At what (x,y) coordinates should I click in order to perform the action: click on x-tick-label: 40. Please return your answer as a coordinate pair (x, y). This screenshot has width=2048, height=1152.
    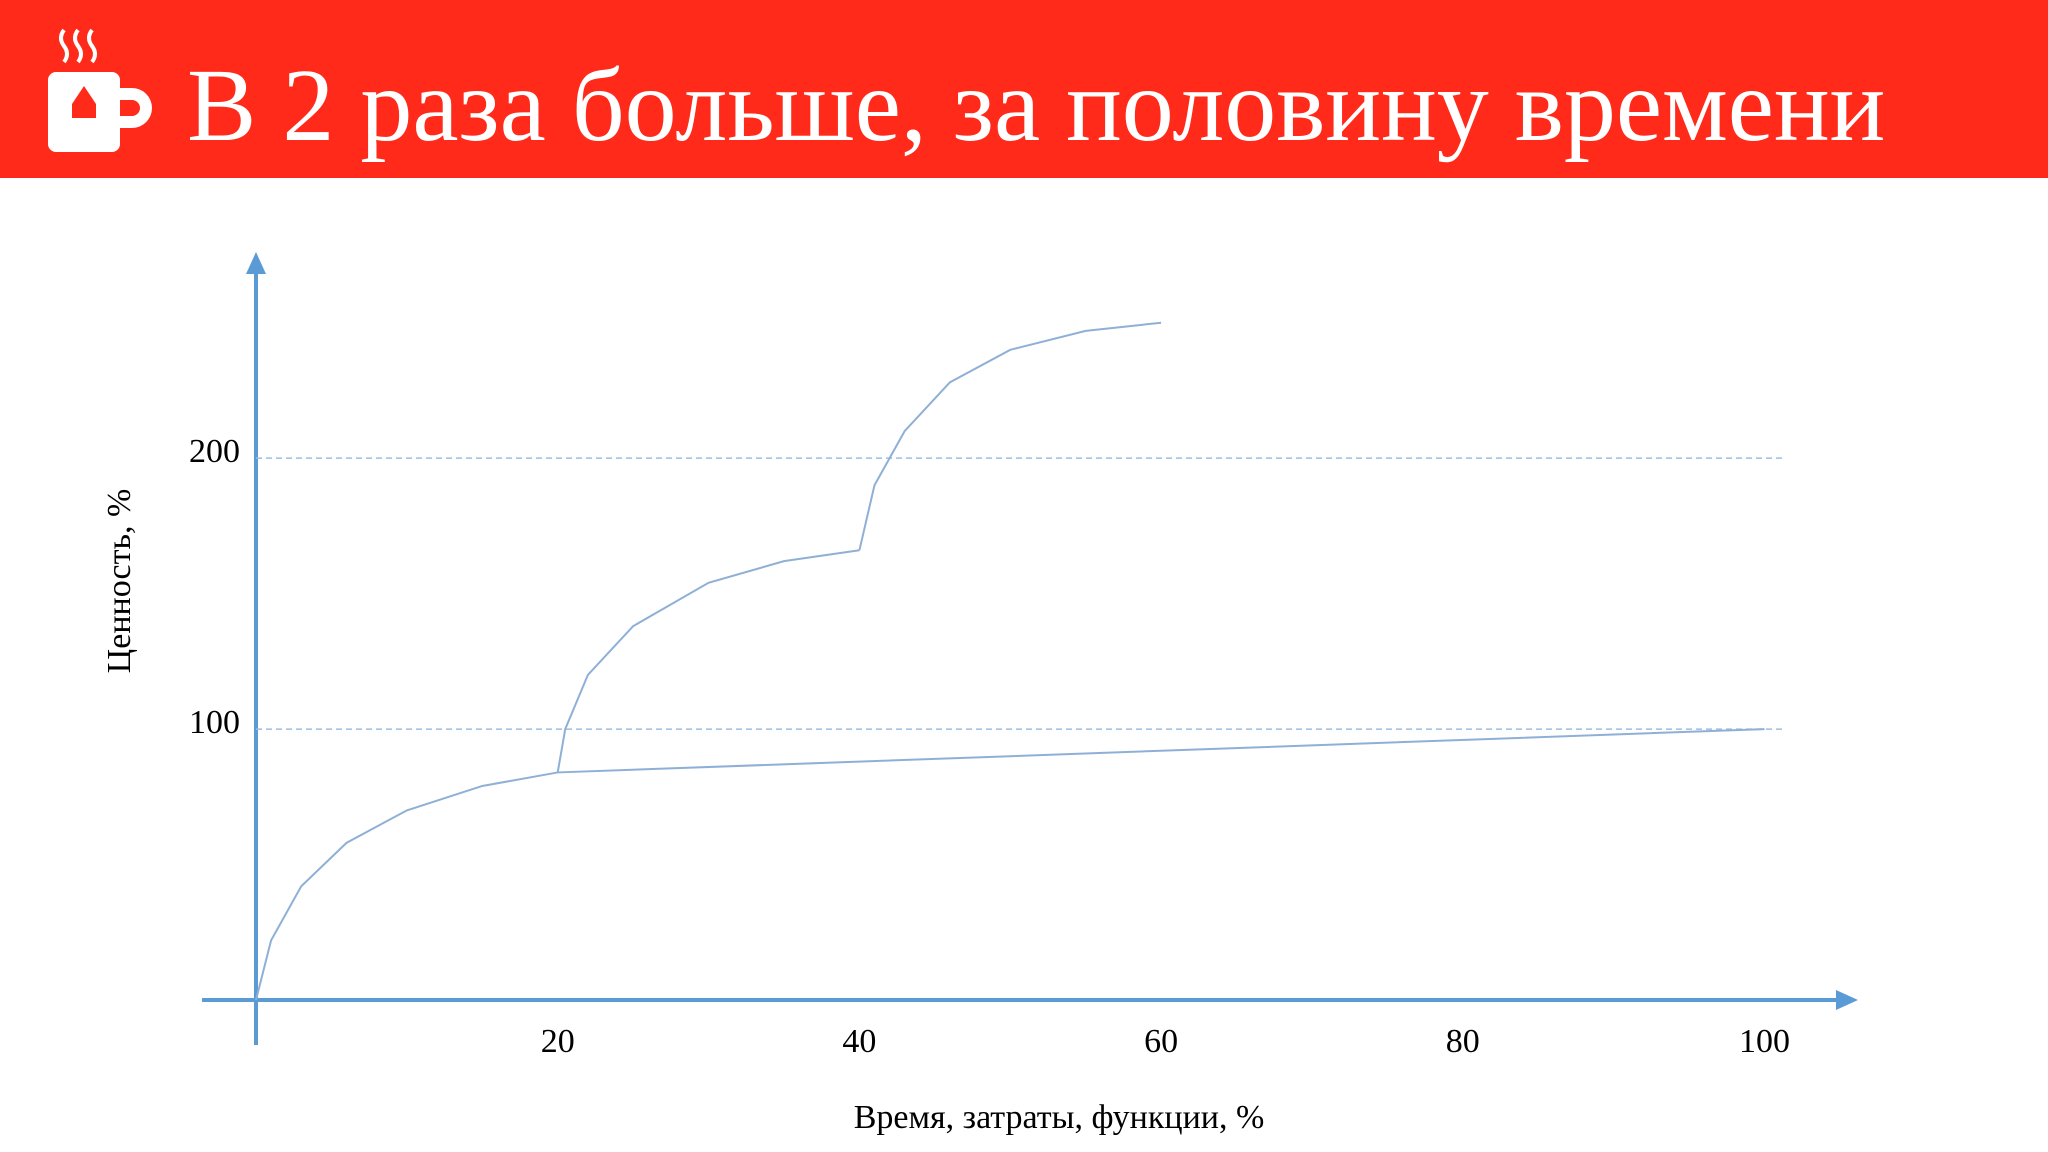
    Looking at the image, I should click on (859, 1041).